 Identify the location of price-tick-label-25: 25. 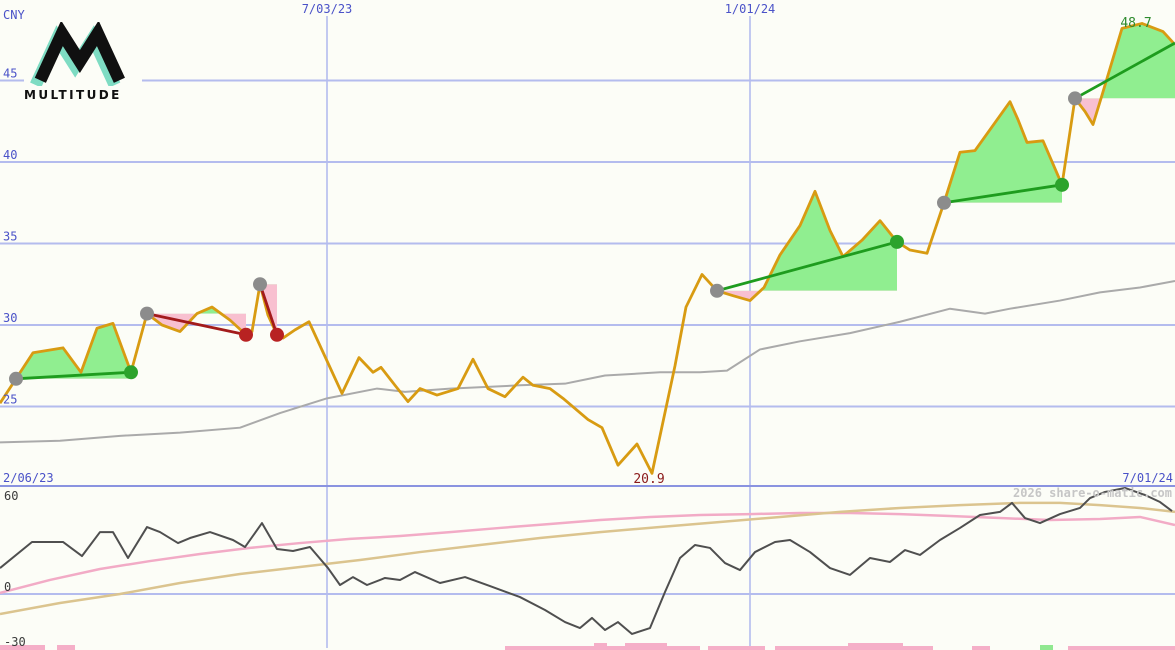
(10, 400).